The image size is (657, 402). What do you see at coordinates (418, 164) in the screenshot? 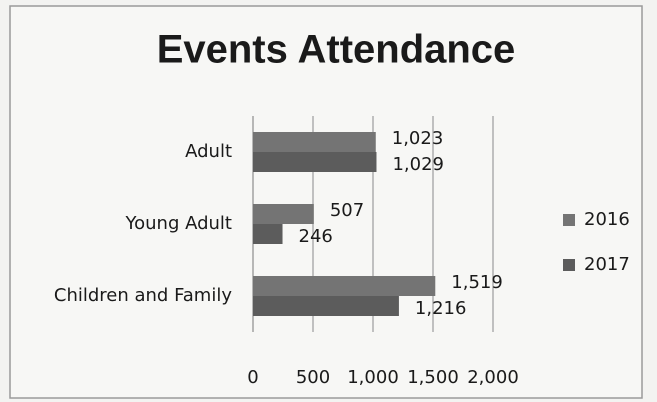
I see `data-label: 1,029` at bounding box center [418, 164].